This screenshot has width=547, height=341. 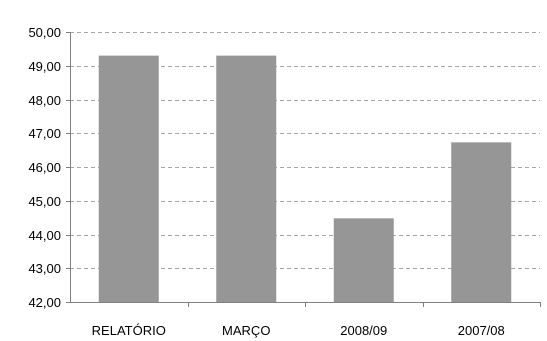 I want to click on y-tick-label: 43,00, so click(x=44, y=268).